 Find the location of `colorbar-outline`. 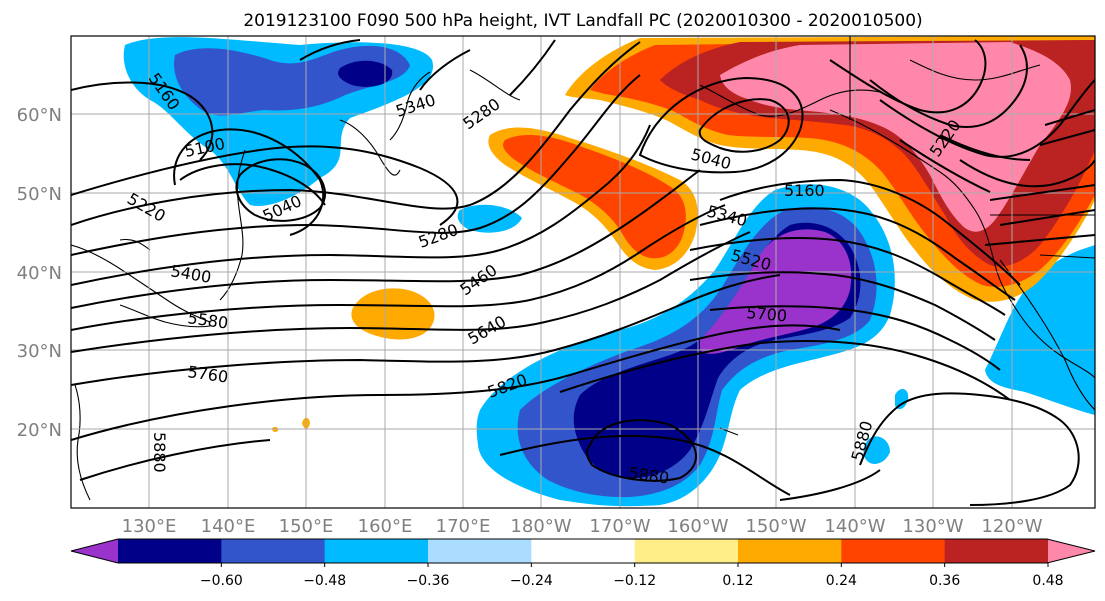

colorbar-outline is located at coordinates (583, 551).